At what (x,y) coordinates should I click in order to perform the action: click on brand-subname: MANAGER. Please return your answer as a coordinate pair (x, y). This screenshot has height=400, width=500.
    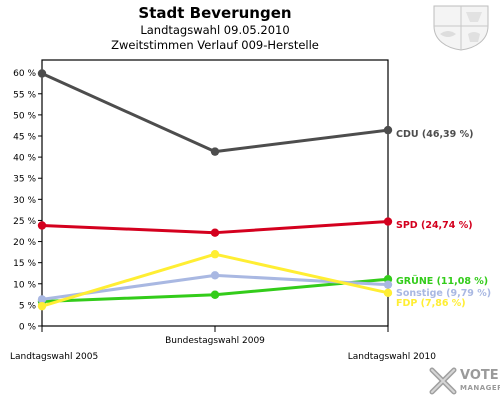
    Looking at the image, I should click on (480, 388).